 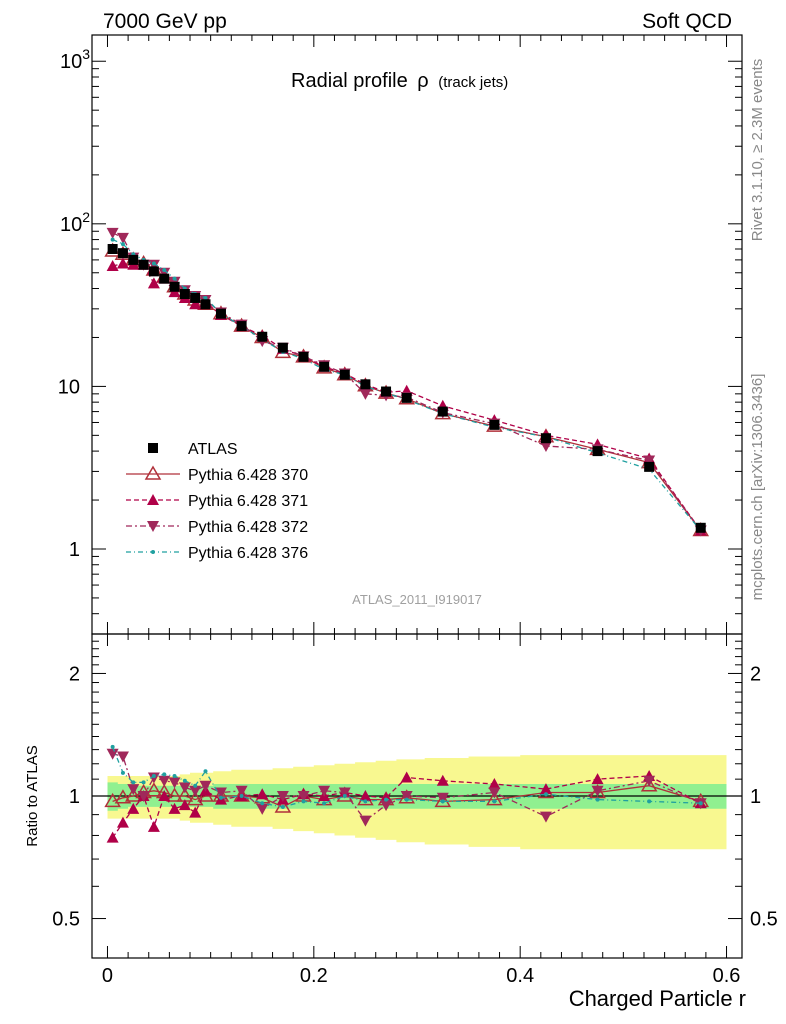 I want to click on x-tick-label: 0.2, so click(x=314, y=976).